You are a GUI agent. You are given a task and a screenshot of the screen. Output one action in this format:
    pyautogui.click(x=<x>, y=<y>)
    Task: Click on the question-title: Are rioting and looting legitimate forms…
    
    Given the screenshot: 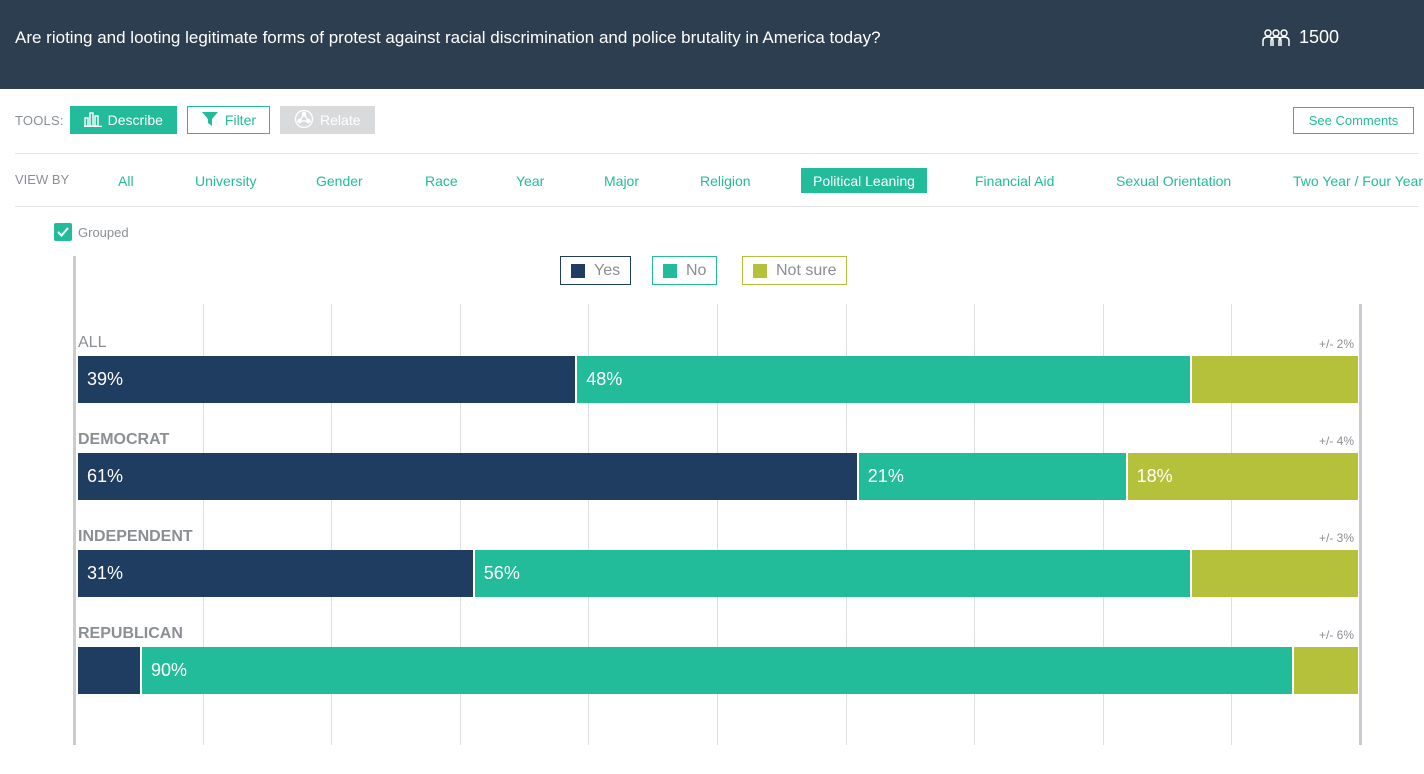 What is the action you would take?
    pyautogui.click(x=448, y=37)
    